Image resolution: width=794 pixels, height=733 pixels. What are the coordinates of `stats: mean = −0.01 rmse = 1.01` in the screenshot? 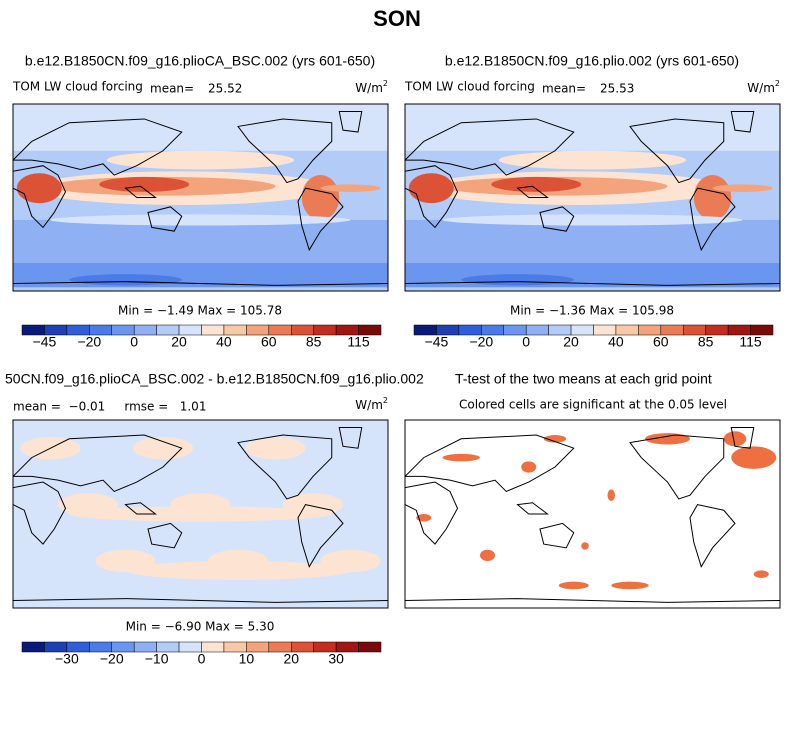 It's located at (109, 407).